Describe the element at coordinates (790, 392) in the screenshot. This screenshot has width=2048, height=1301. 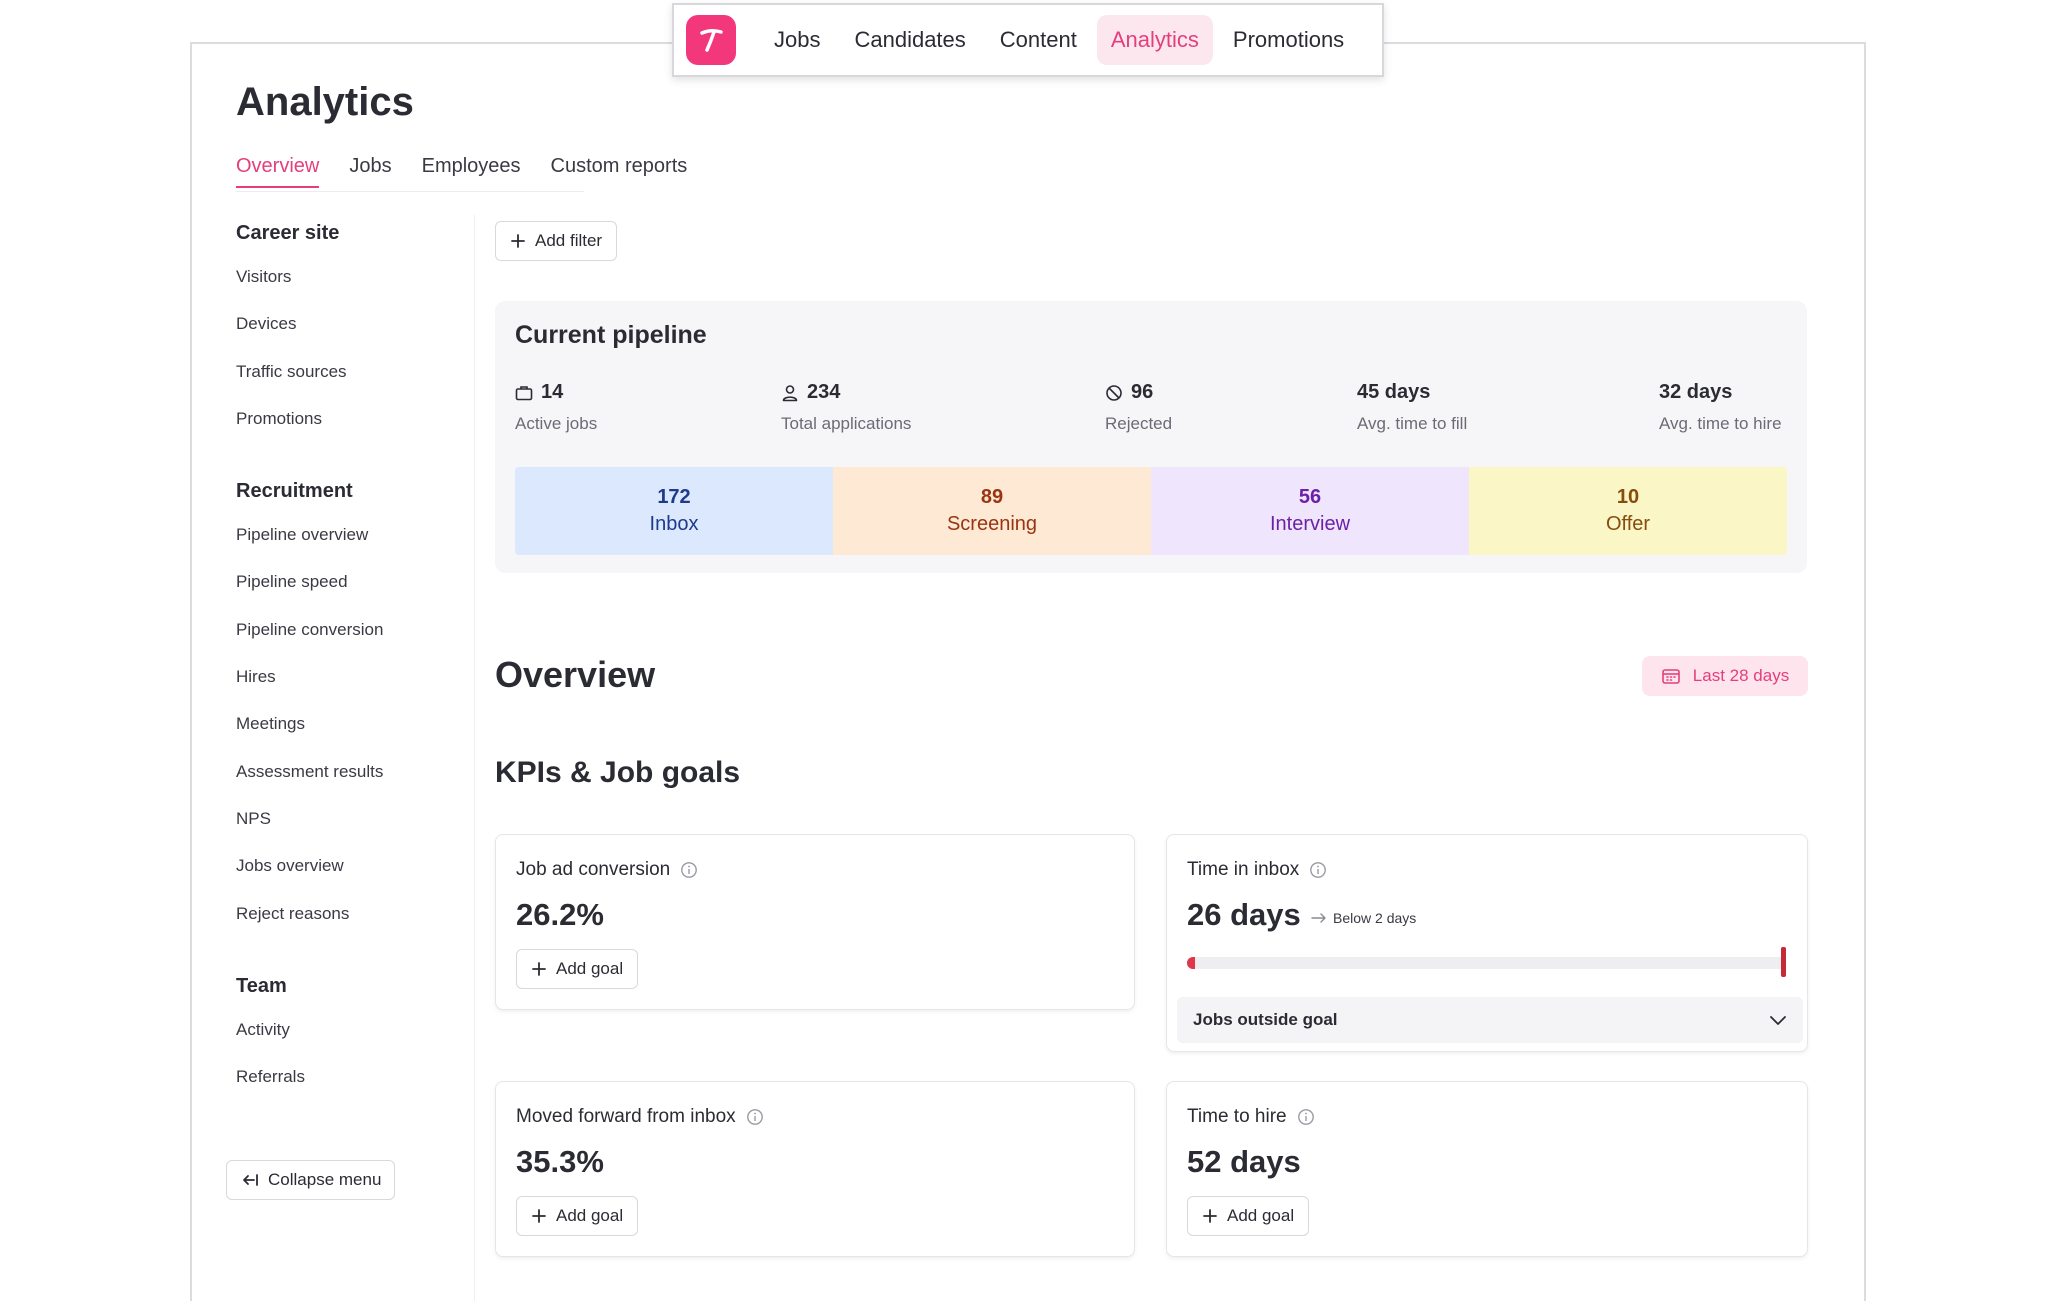
I see `user-icon` at that location.